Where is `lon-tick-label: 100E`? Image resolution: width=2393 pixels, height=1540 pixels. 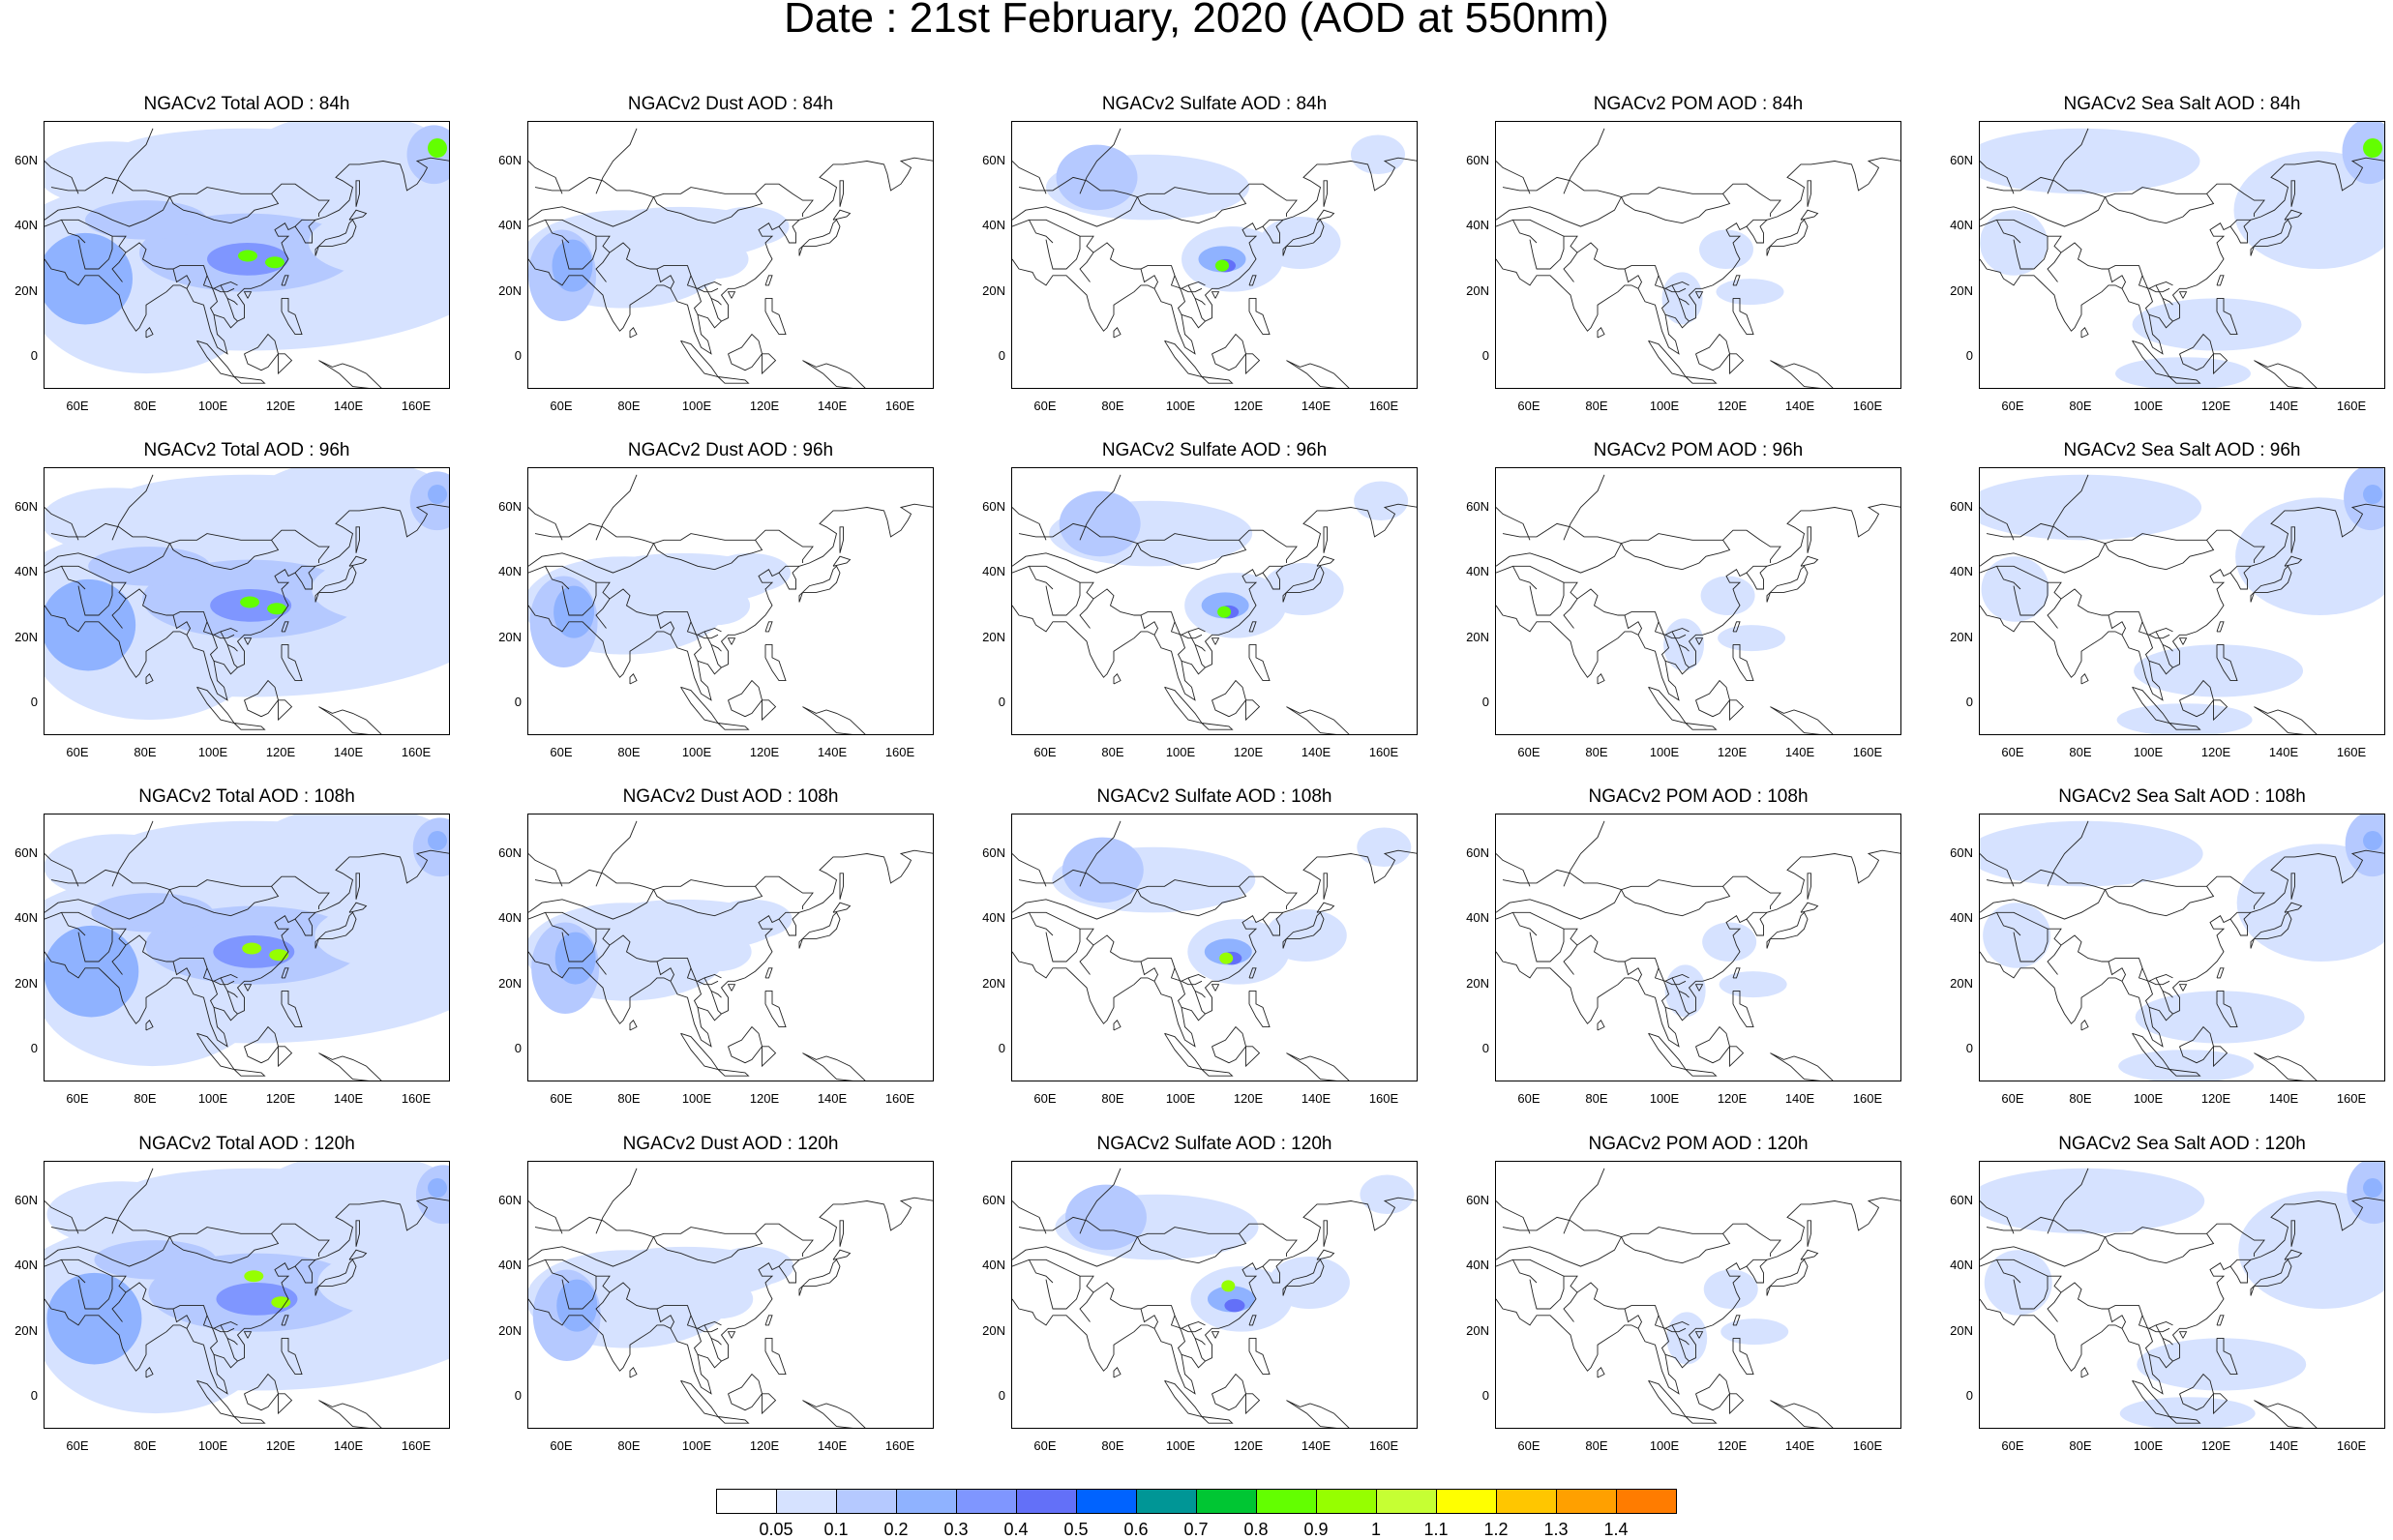
lon-tick-label: 100E is located at coordinates (697, 1098).